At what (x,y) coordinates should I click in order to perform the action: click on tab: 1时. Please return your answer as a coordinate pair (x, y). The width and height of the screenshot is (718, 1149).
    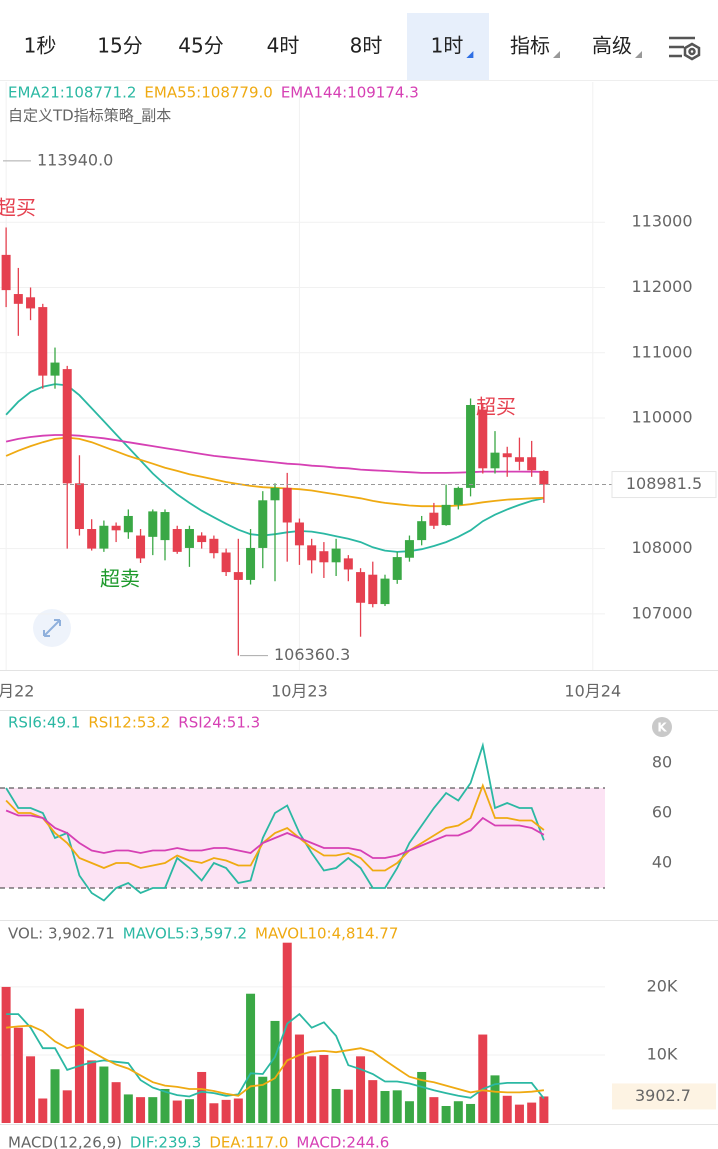
    Looking at the image, I should click on (447, 46).